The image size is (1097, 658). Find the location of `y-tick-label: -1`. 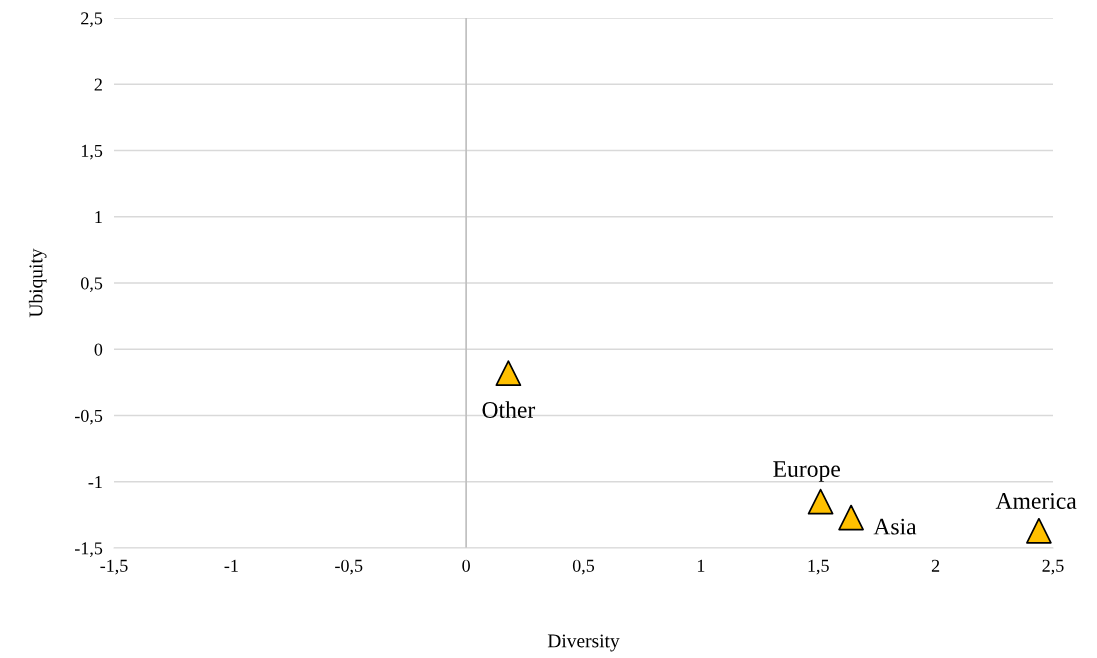

y-tick-label: -1 is located at coordinates (95, 482).